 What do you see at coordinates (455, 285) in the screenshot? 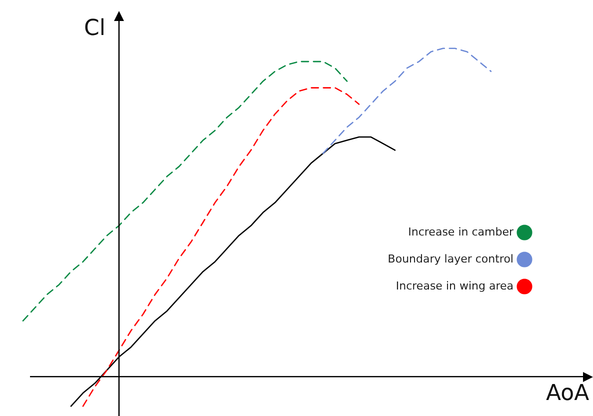
I see `legend-label: Increase in wing area` at bounding box center [455, 285].